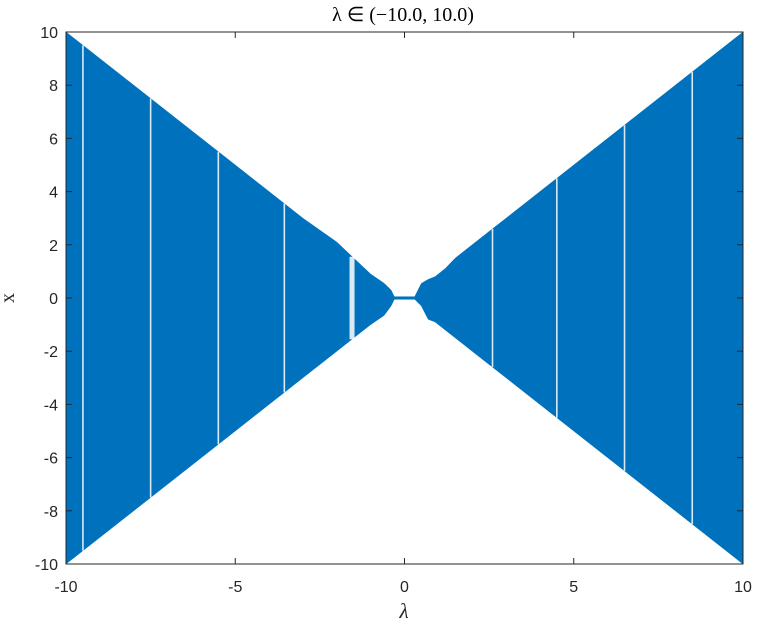 This screenshot has width=757, height=624. I want to click on chart-title: λ ∈ (−10.0, 10.0), so click(403, 15).